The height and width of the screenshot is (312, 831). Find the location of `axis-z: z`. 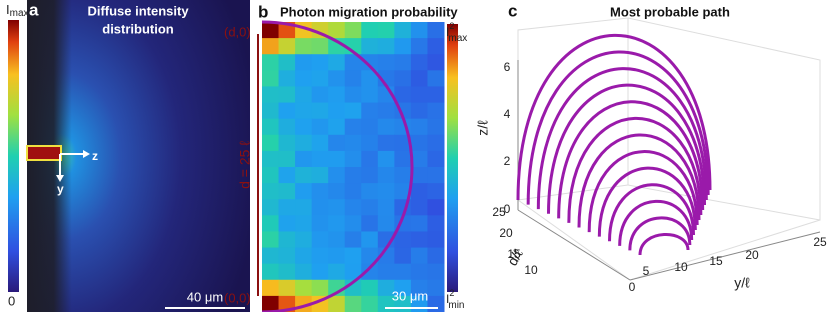

axis-z: z is located at coordinates (95, 156).